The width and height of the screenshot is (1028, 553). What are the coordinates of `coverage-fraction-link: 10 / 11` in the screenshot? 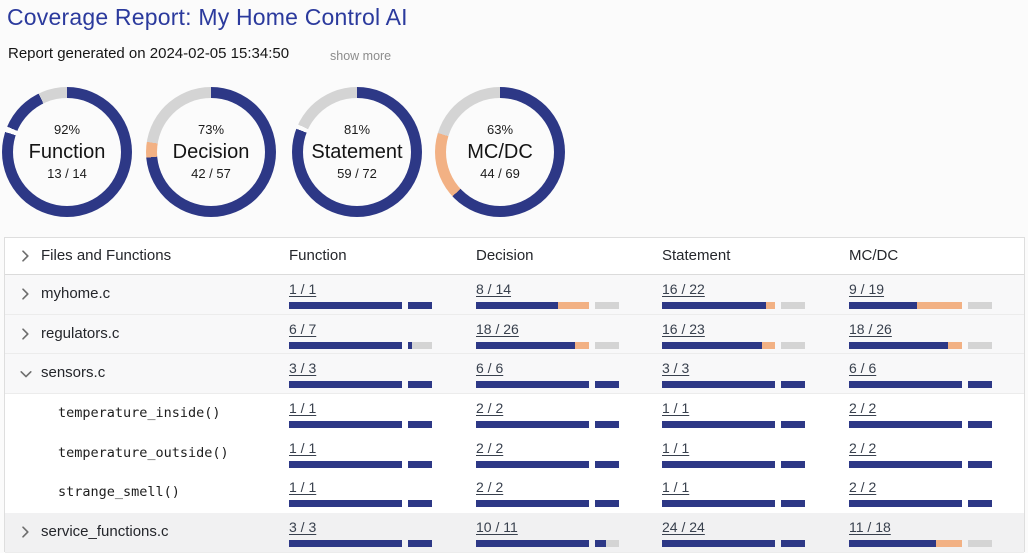 It's located at (497, 527).